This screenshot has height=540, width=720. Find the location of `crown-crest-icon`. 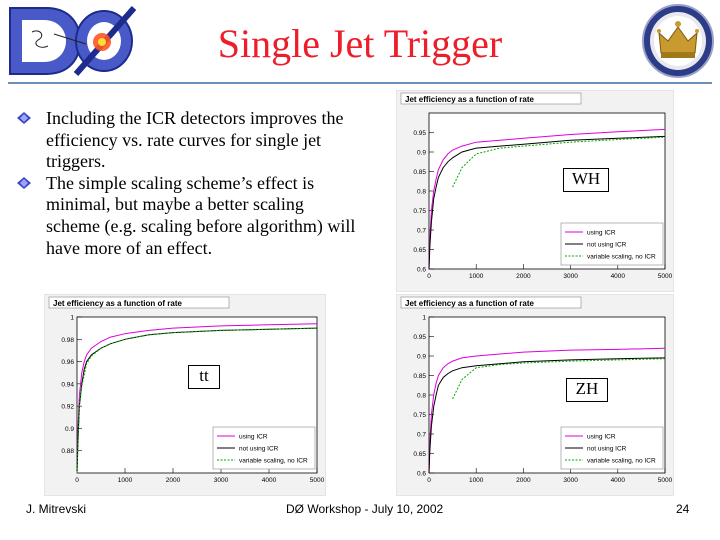

crown-crest-icon is located at coordinates (678, 41).